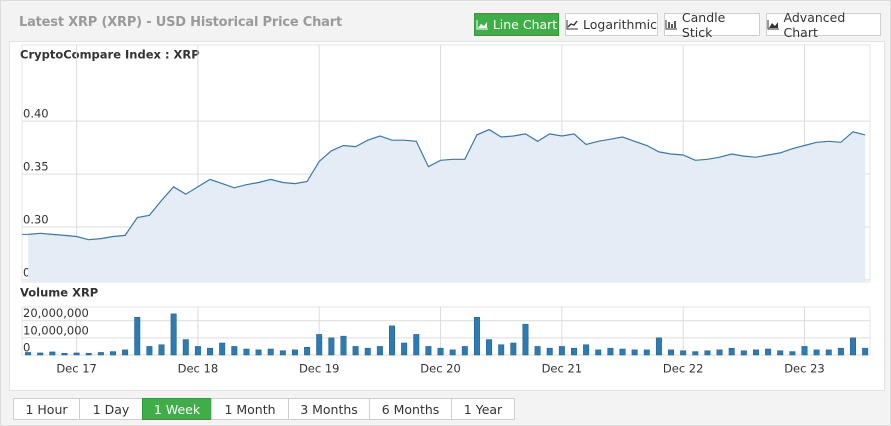  I want to click on range-button: 3 Months, so click(329, 409).